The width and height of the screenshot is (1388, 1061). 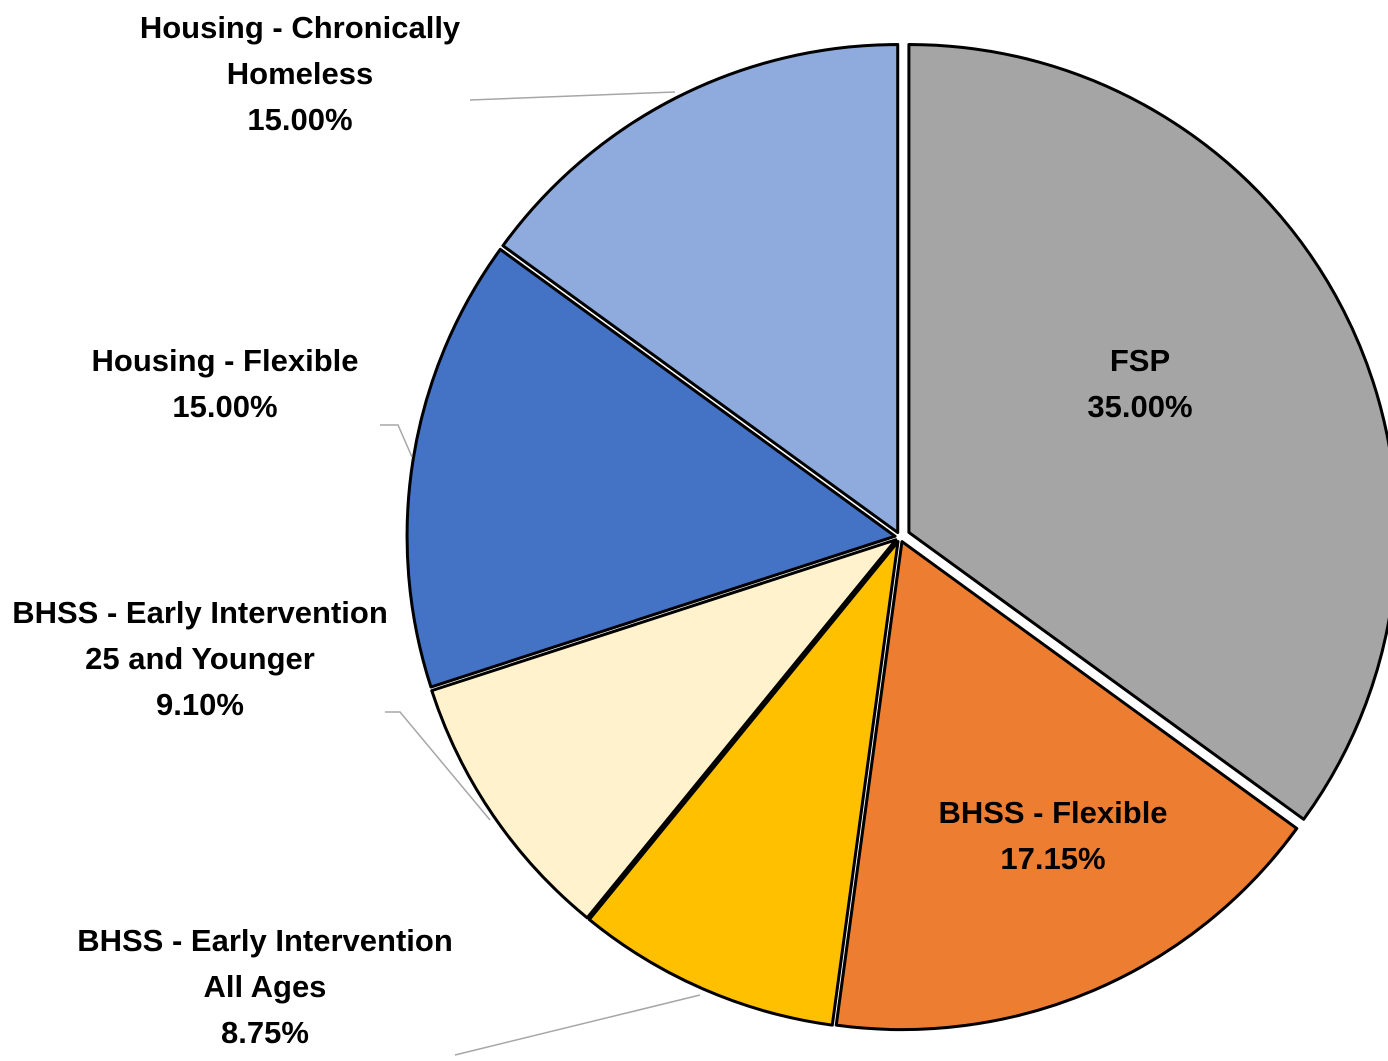 What do you see at coordinates (1053, 836) in the screenshot?
I see `data-label: BHSS - Flexible 17.15%` at bounding box center [1053, 836].